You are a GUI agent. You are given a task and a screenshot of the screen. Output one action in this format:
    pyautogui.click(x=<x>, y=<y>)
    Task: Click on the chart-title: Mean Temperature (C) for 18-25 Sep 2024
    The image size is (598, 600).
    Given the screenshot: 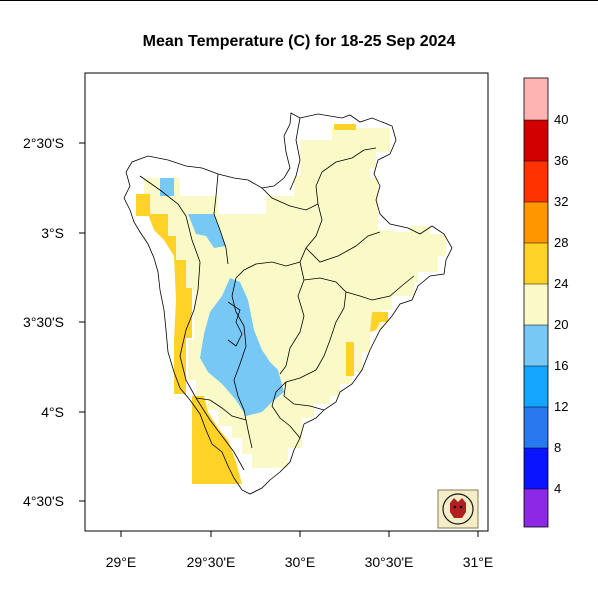 What is the action you would take?
    pyautogui.click(x=299, y=41)
    